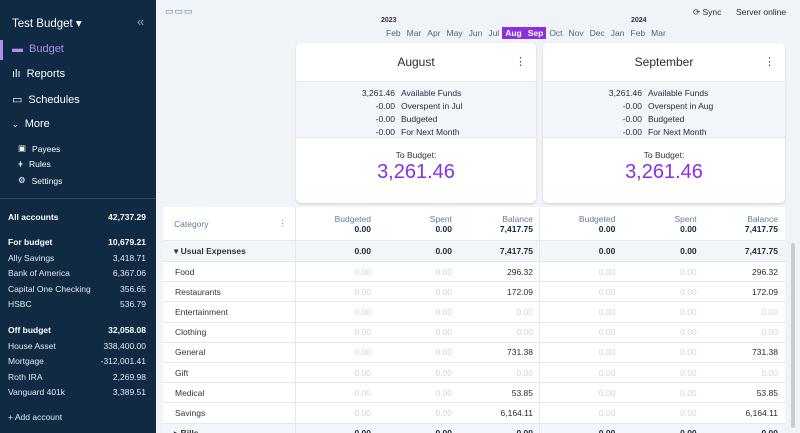 Image resolution: width=800 pixels, height=433 pixels. I want to click on category-row: Restaurants 0.00 0.00 172.09 0.00 0.00 172.09, so click(474, 292).